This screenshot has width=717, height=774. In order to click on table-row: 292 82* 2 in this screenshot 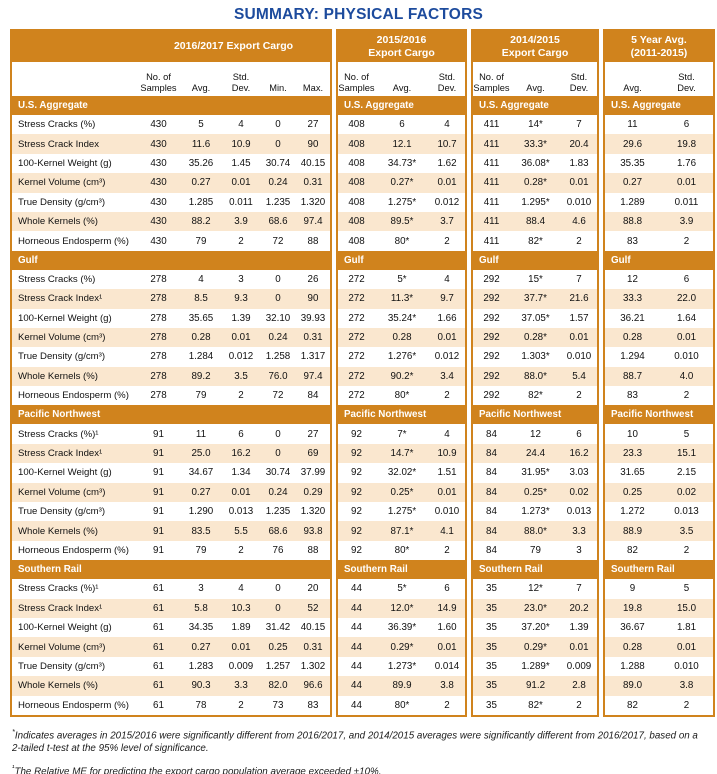, I will do `click(535, 395)`.